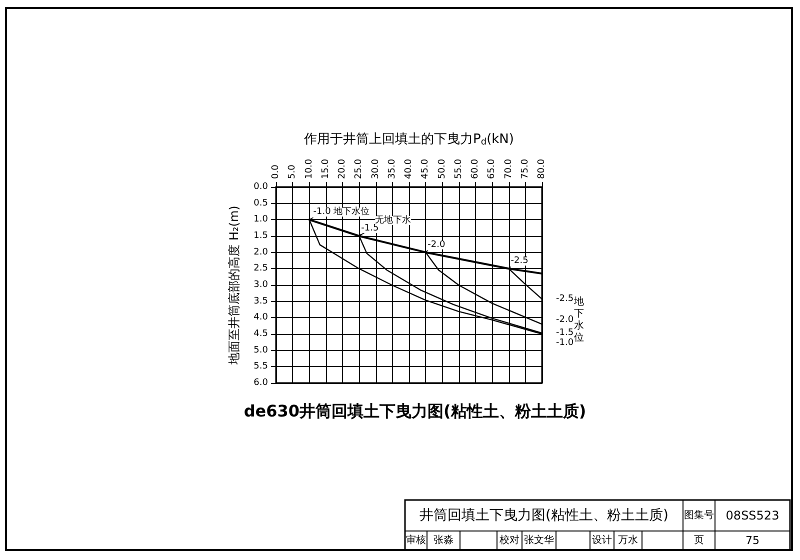  What do you see at coordinates (325, 168) in the screenshot?
I see `x-tick-label: 15.0` at bounding box center [325, 168].